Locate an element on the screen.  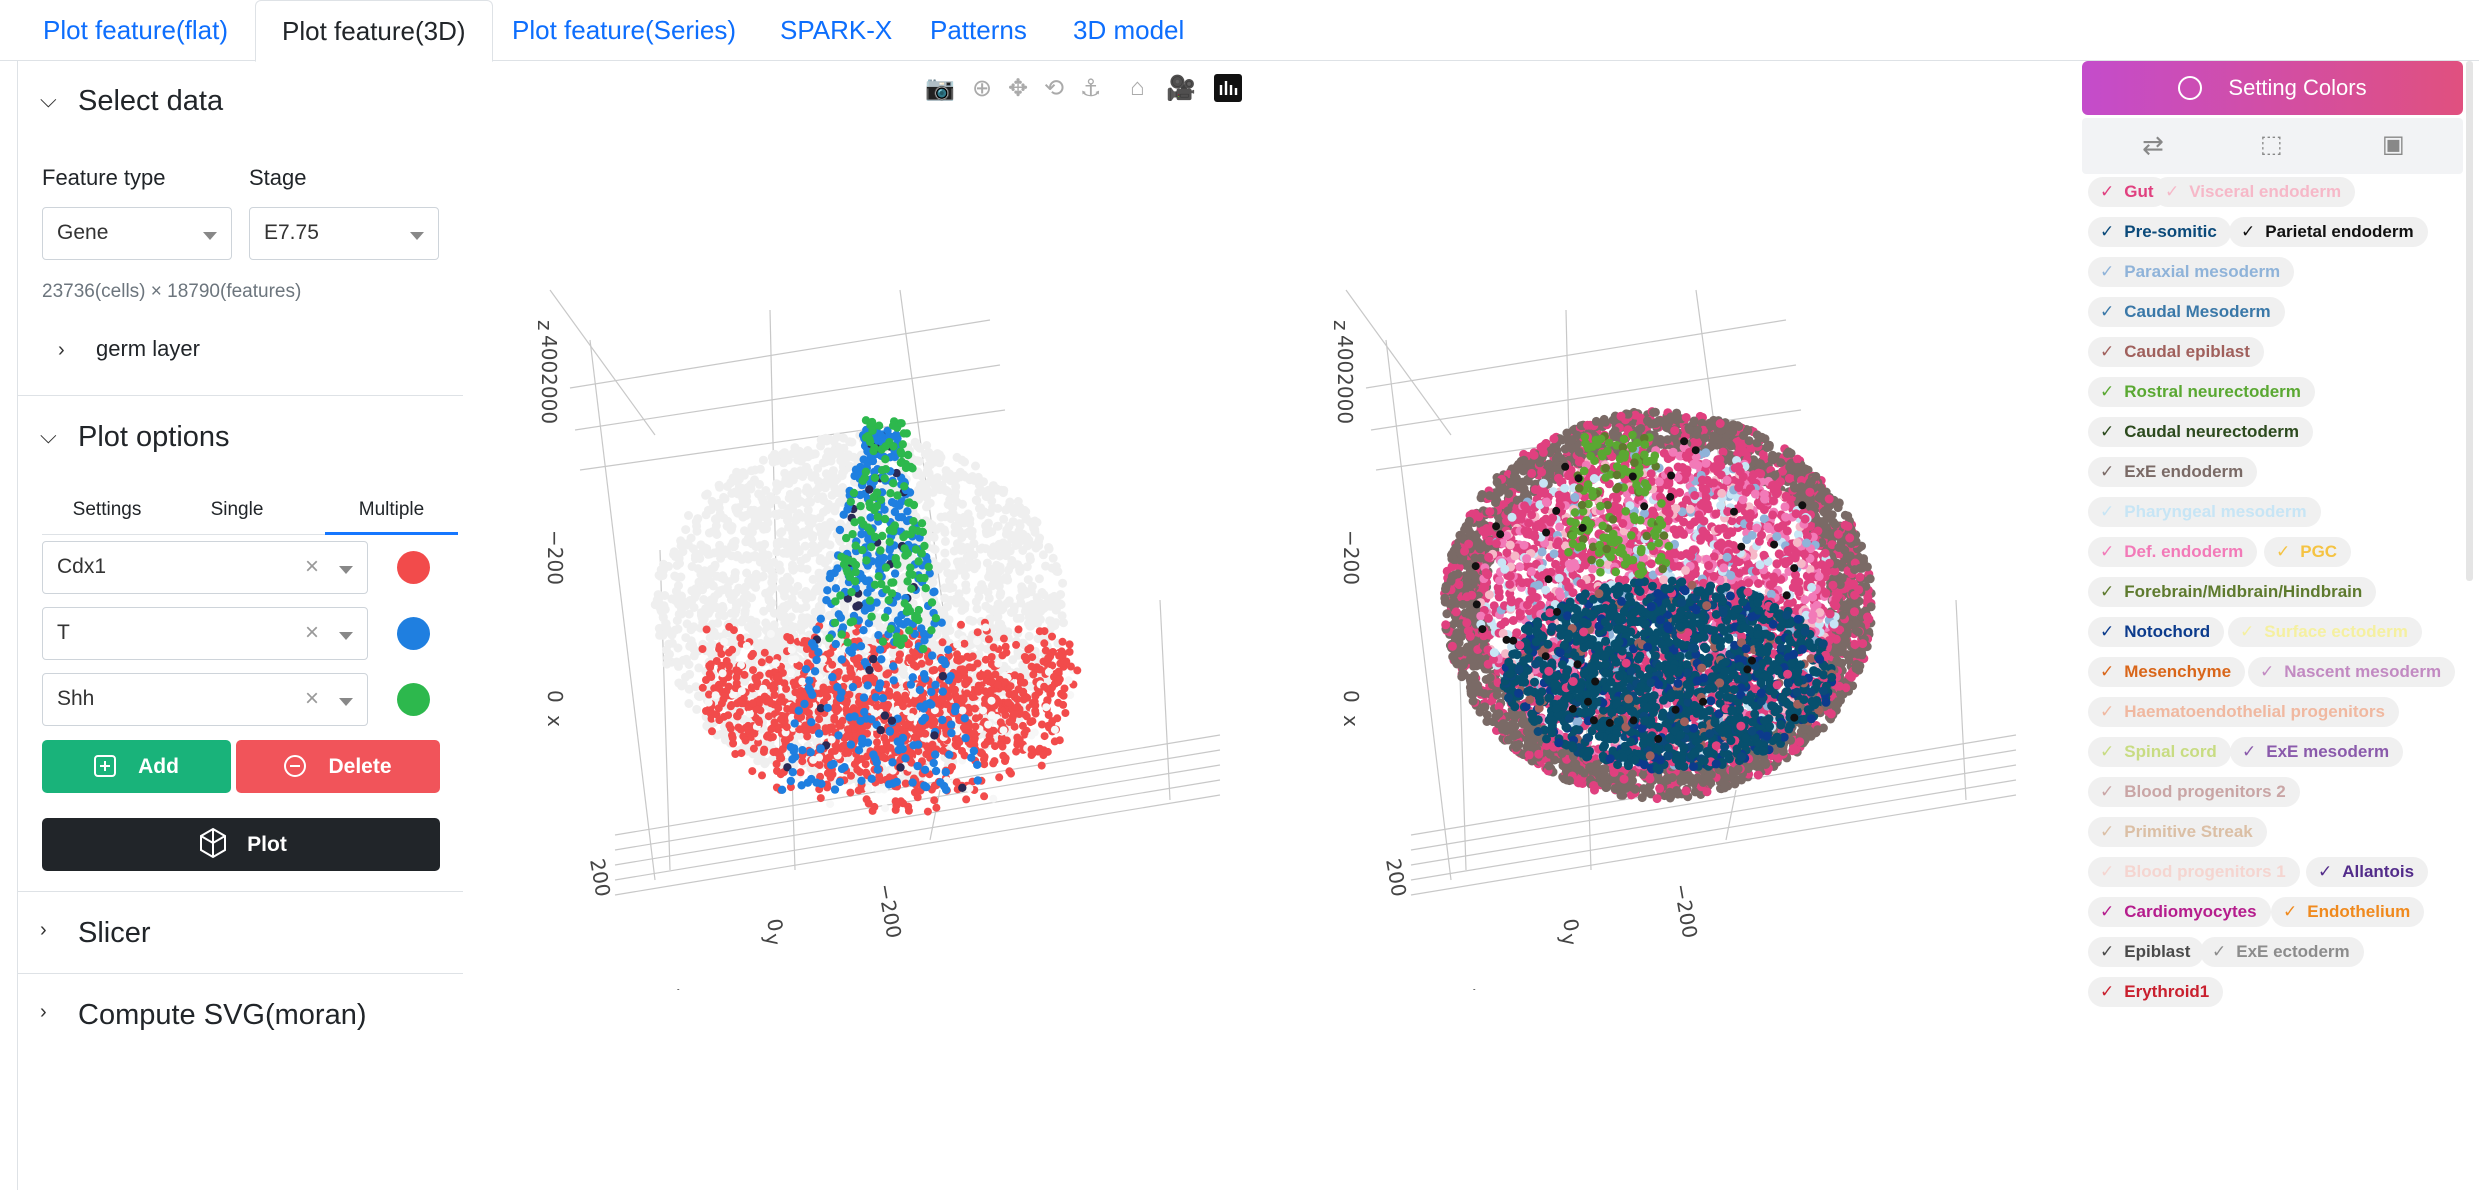
tab-plot-feature-3d: Plot feature(3D) is located at coordinates (374, 31).